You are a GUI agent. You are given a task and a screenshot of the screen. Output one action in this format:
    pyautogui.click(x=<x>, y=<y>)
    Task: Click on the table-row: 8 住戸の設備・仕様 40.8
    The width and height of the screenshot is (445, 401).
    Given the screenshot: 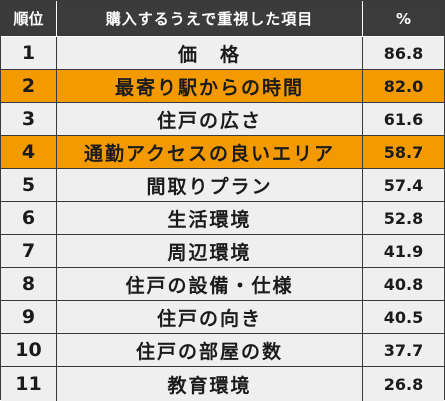 What is the action you would take?
    pyautogui.click(x=222, y=284)
    